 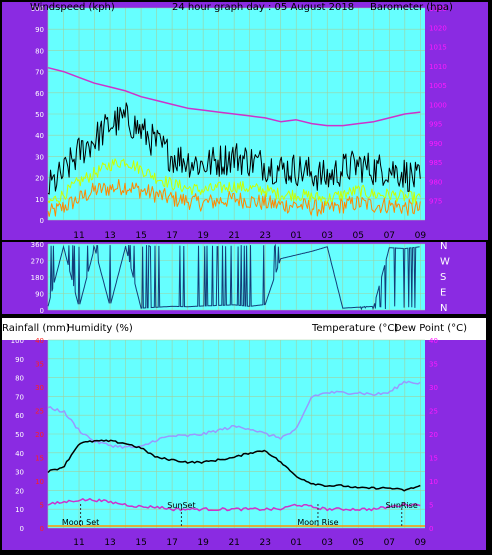 What do you see at coordinates (438, 48) in the screenshot?
I see `baro-y-tick: 1015` at bounding box center [438, 48].